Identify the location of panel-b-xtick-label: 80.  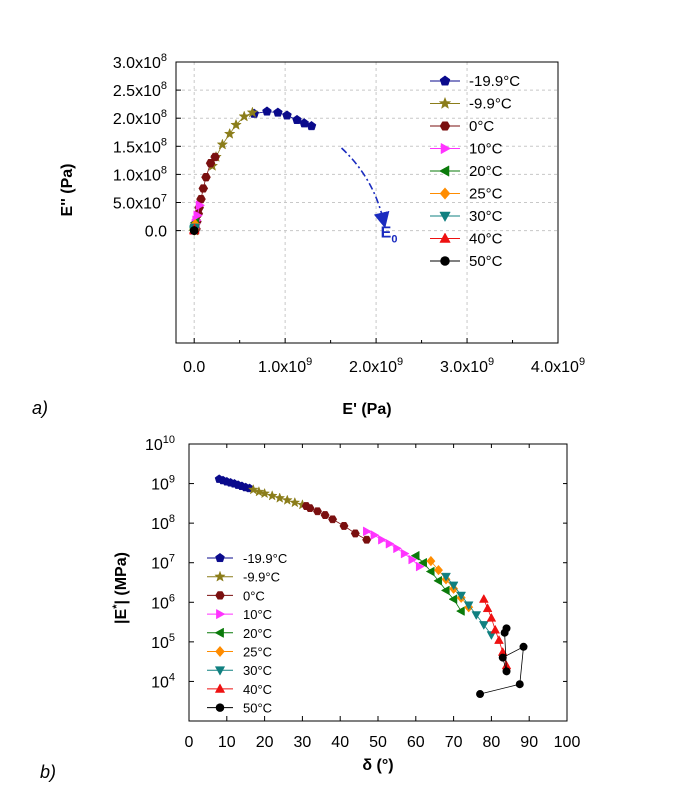
(492, 742).